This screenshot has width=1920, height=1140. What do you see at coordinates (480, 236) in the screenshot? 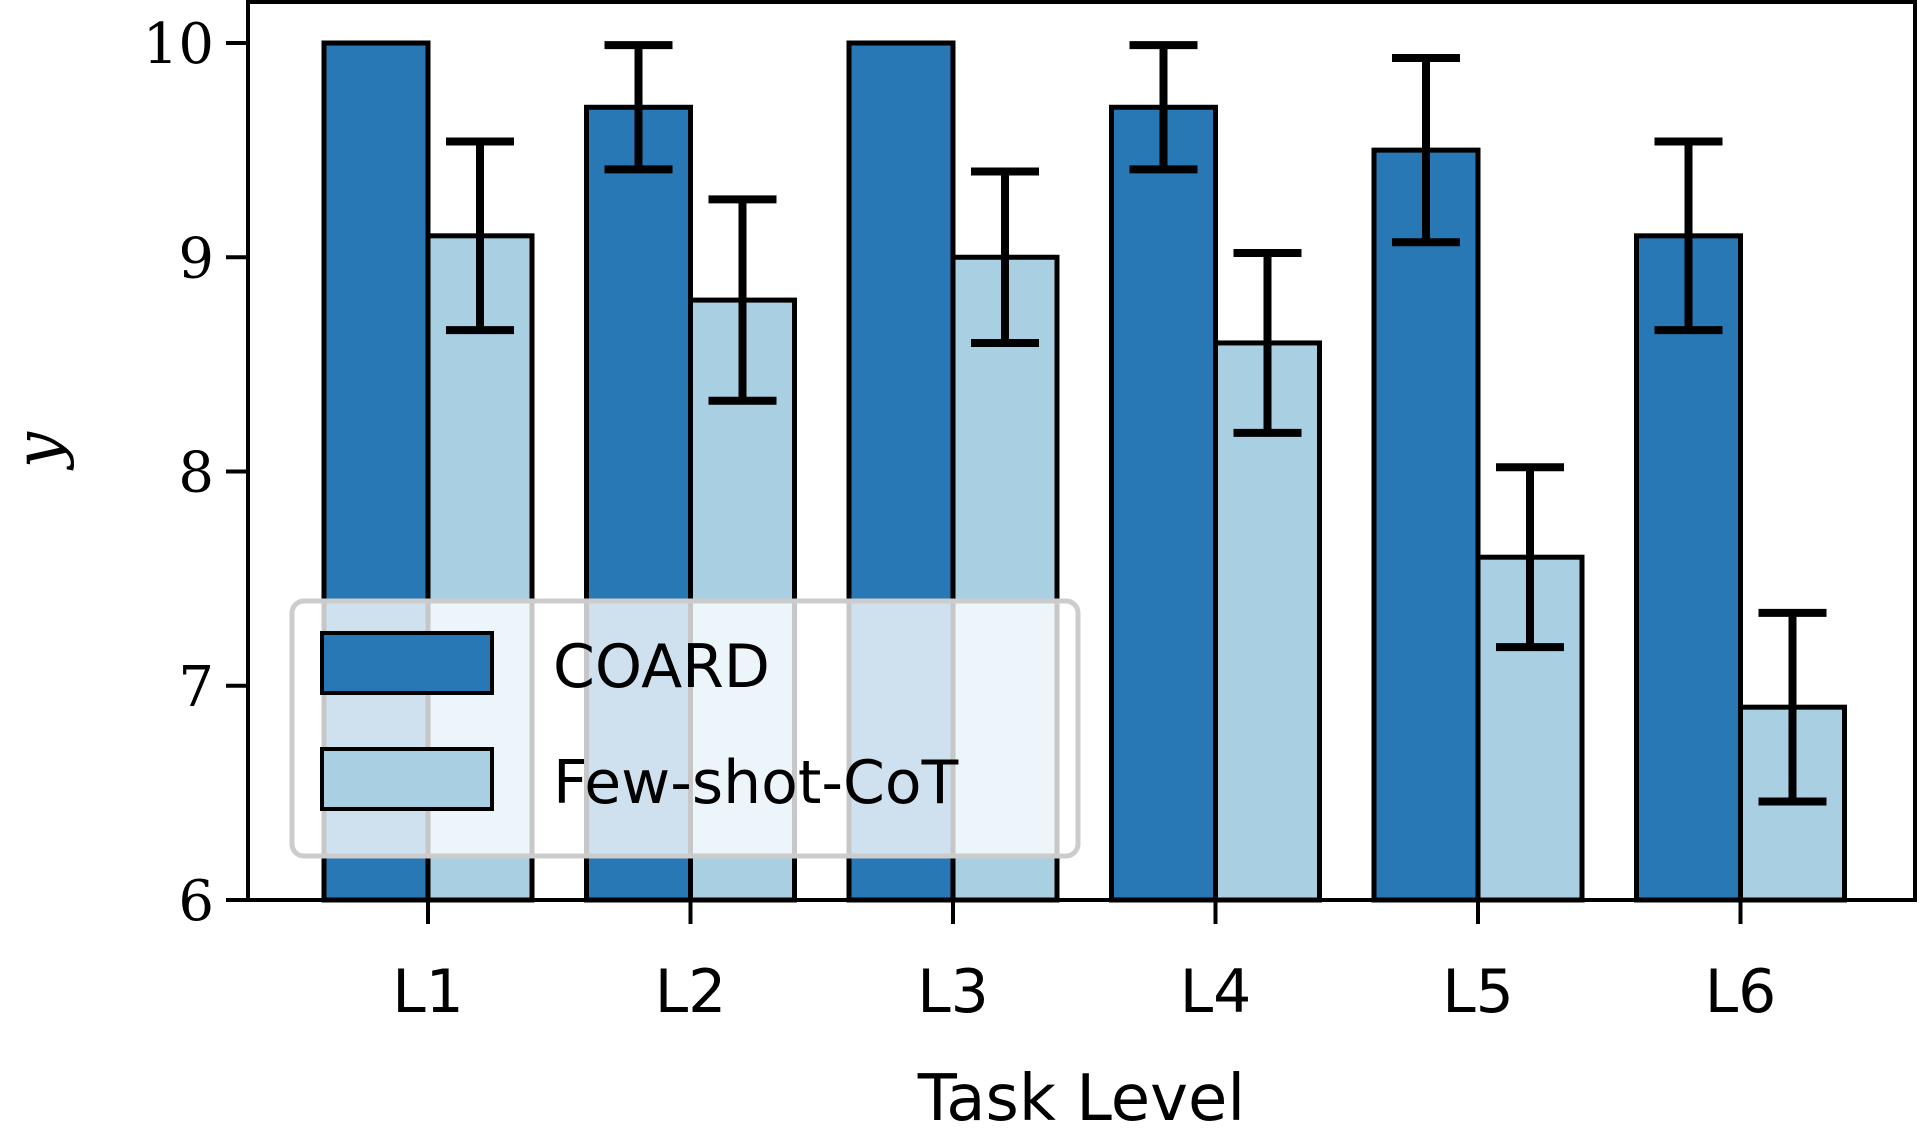
I see `error-bar-few-shot-cot-l1` at bounding box center [480, 236].